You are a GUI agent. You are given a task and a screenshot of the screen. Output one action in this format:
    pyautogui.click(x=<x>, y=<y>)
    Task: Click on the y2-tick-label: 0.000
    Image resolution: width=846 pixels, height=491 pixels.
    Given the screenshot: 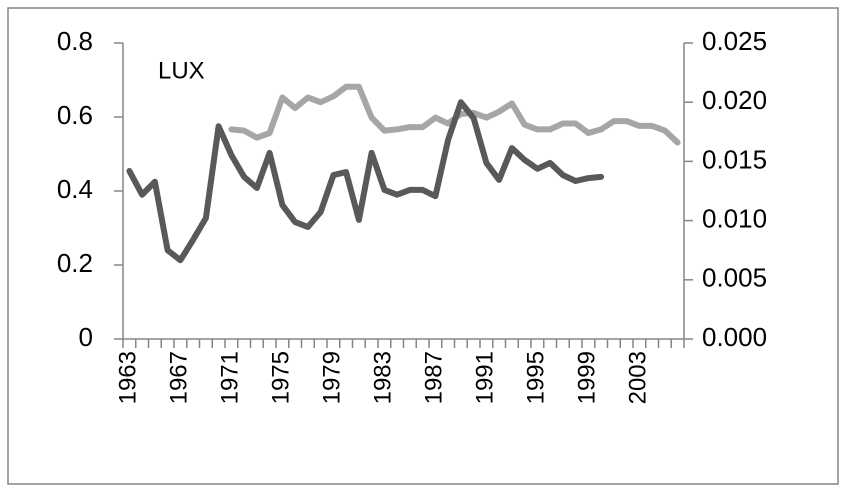 What is the action you would take?
    pyautogui.click(x=734, y=337)
    